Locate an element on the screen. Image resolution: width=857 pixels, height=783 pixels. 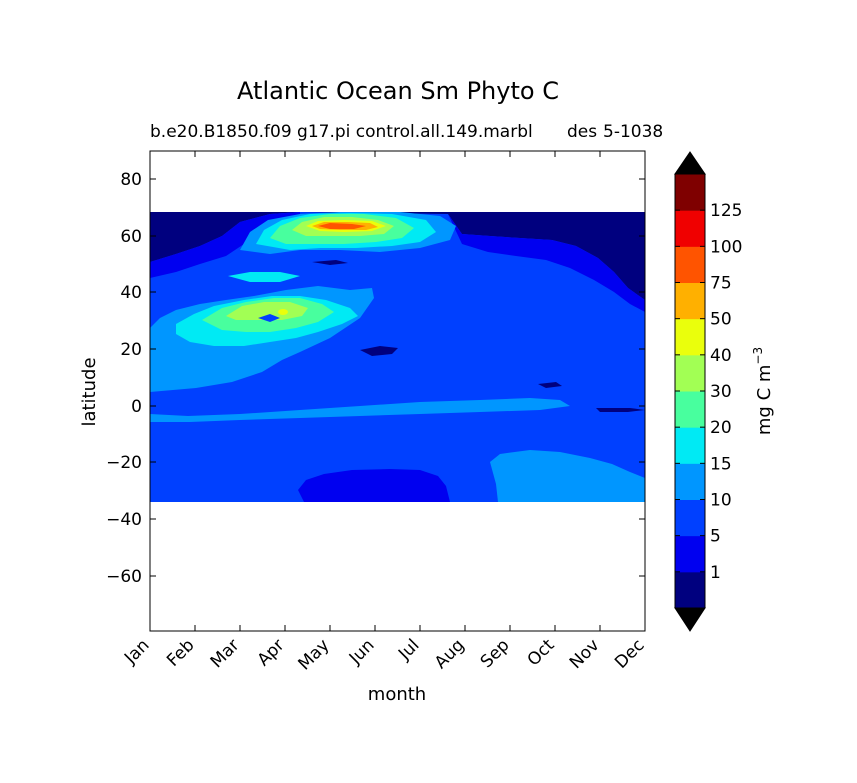
y-tick-label: 60 is located at coordinates (131, 237).